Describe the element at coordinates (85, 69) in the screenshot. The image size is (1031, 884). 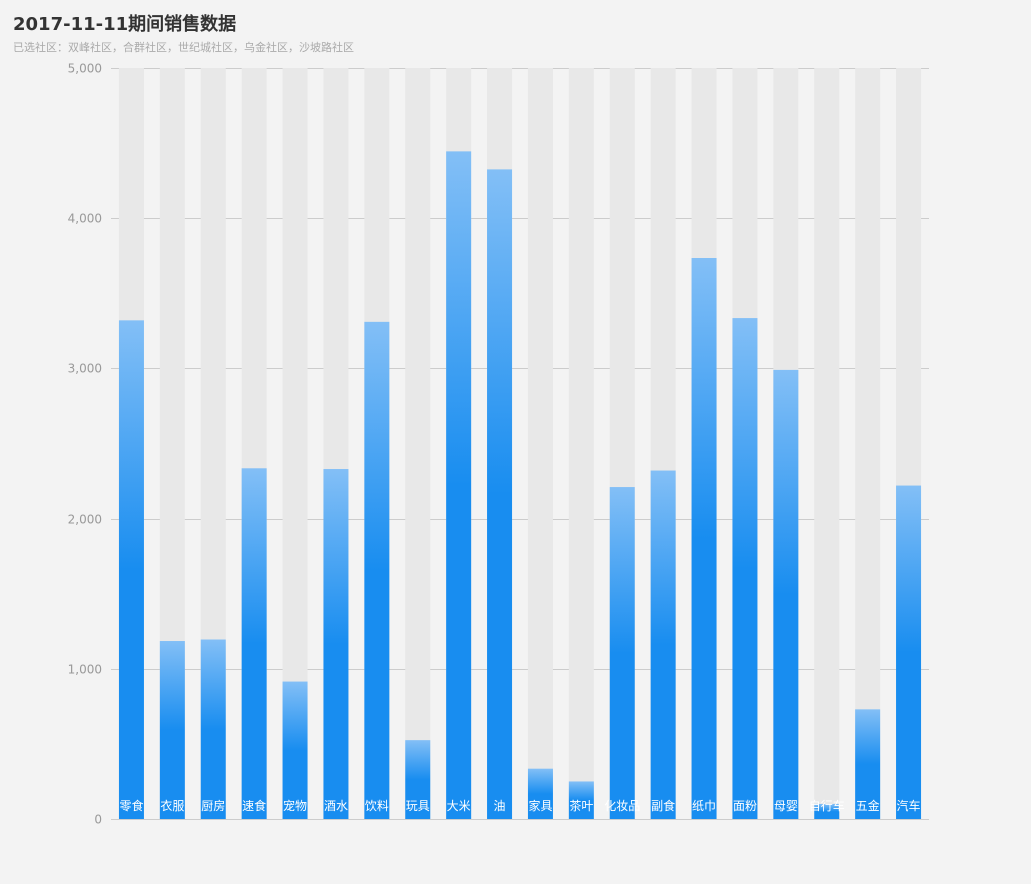
I see `y-tick-label: 5,000` at that location.